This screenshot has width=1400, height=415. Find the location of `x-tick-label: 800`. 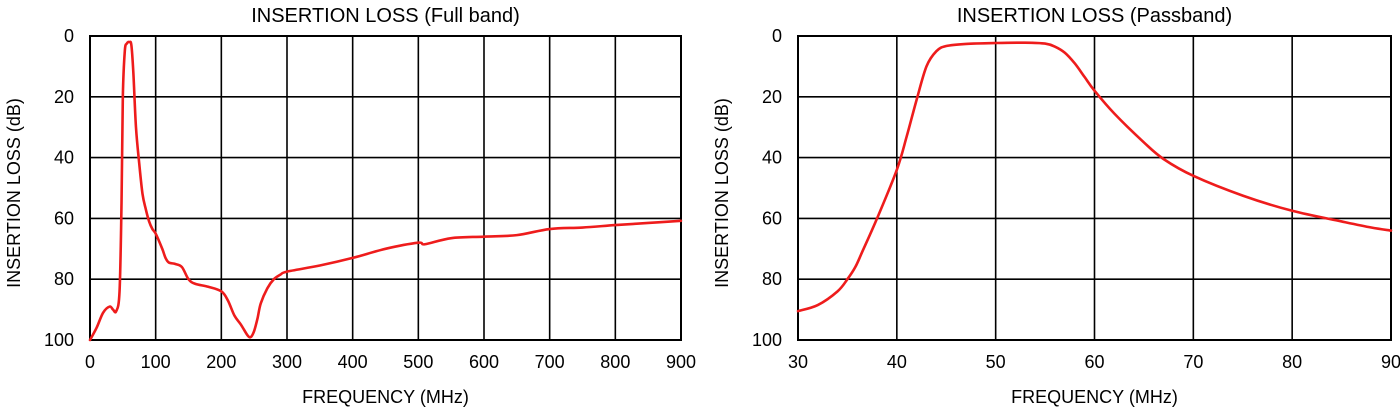

x-tick-label: 800 is located at coordinates (615, 362).